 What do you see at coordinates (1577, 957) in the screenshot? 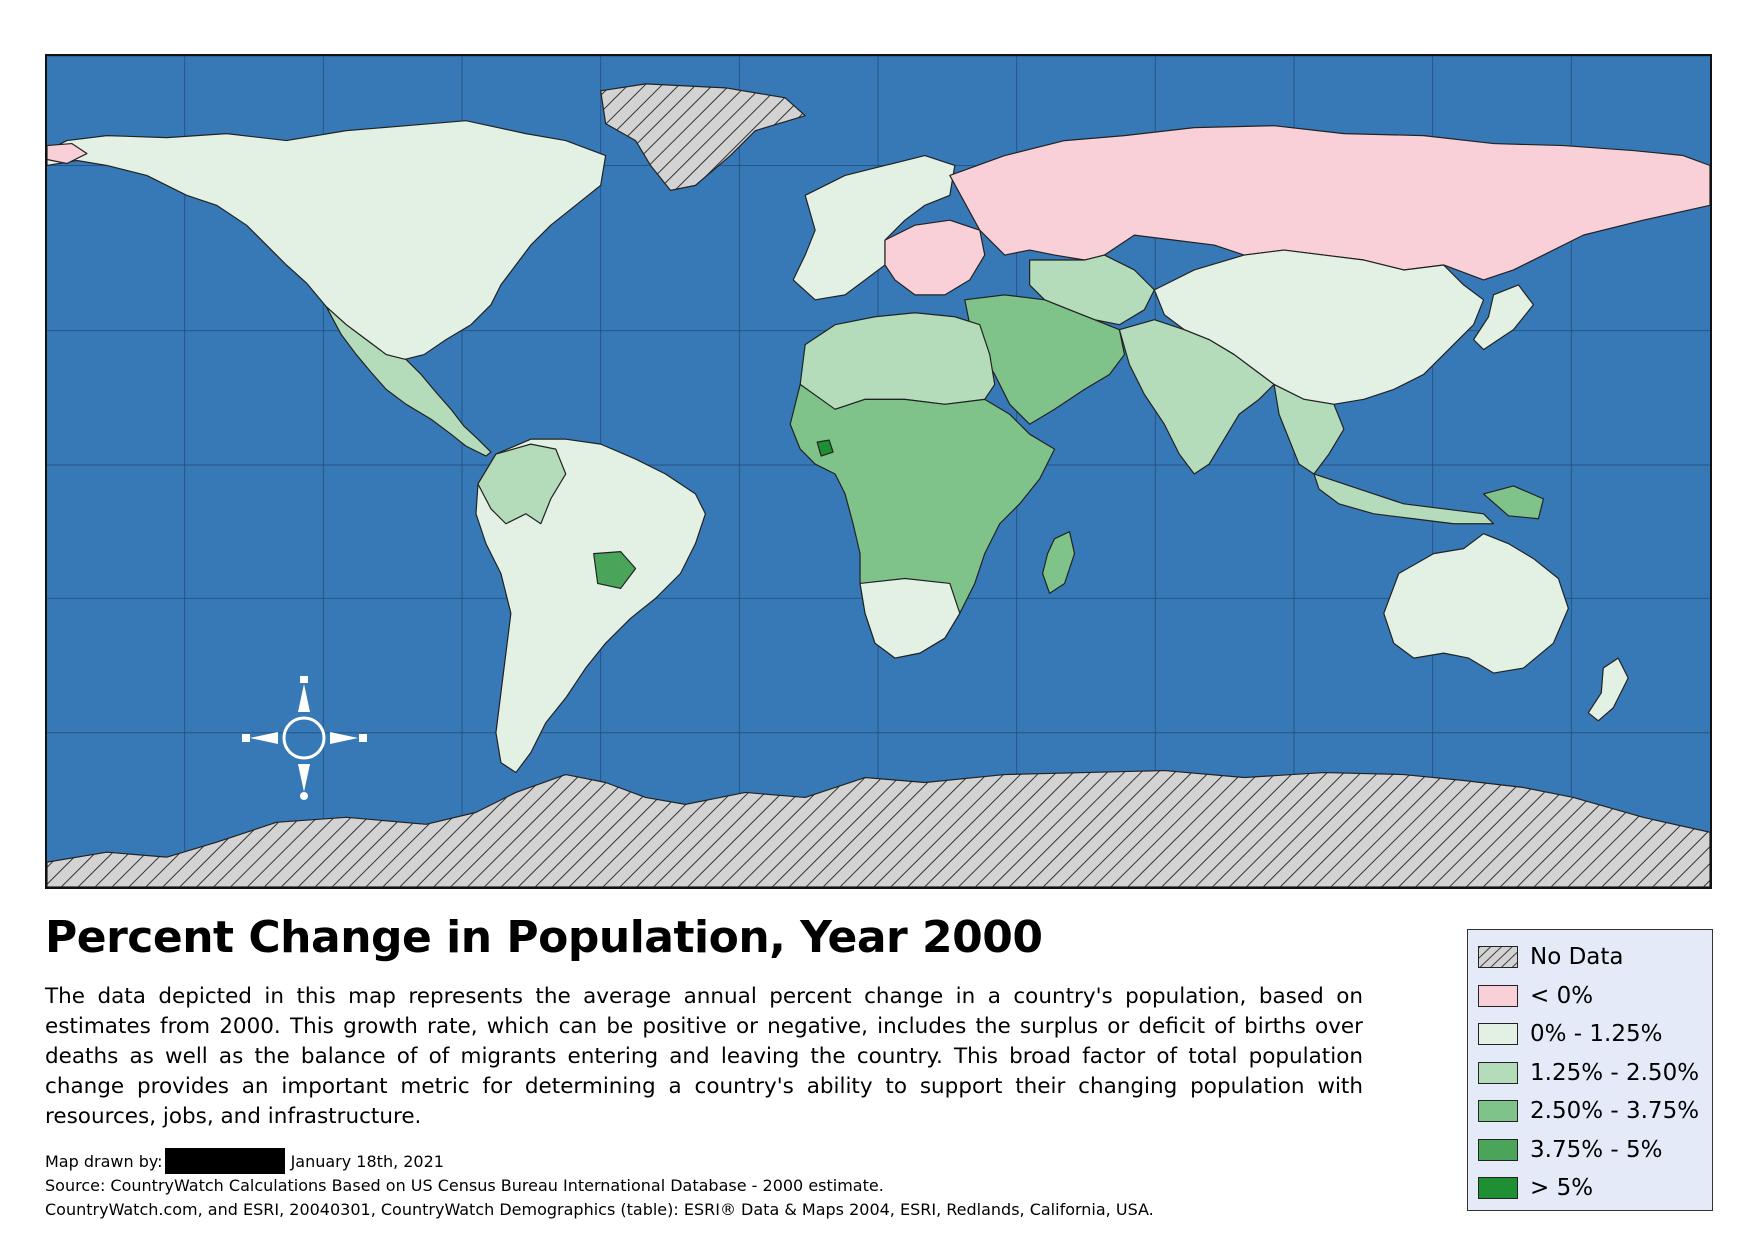
I see `legend-label-no-data: No Data` at bounding box center [1577, 957].